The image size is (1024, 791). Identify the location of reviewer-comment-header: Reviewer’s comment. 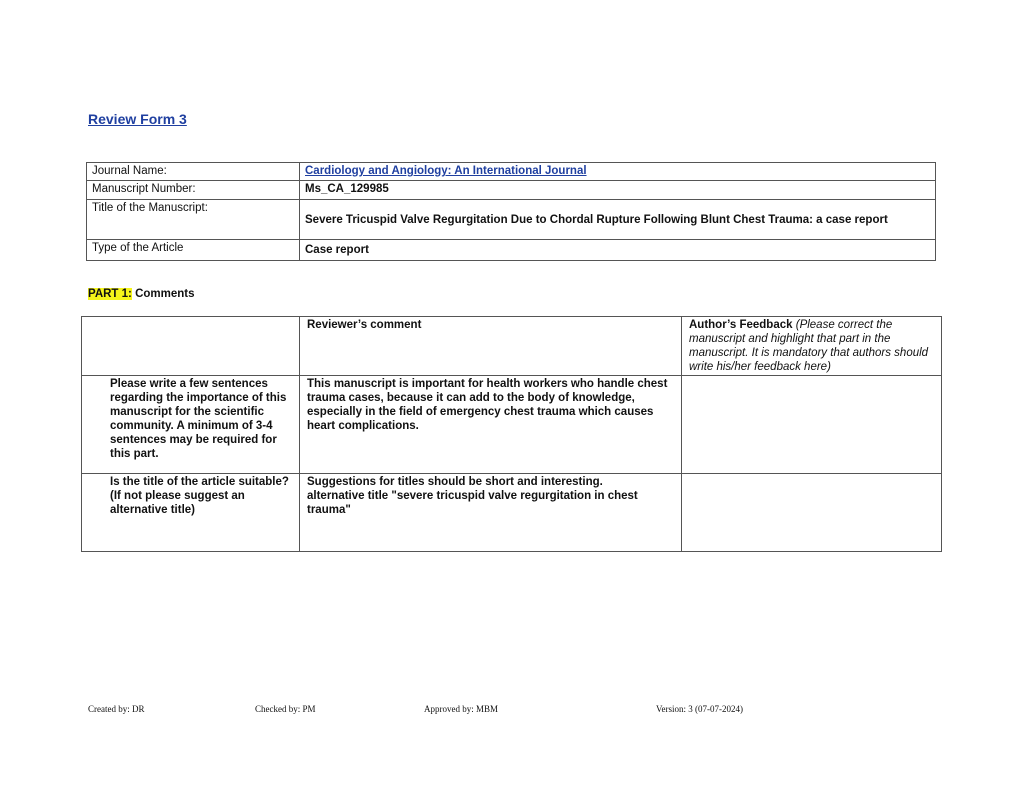
(490, 346).